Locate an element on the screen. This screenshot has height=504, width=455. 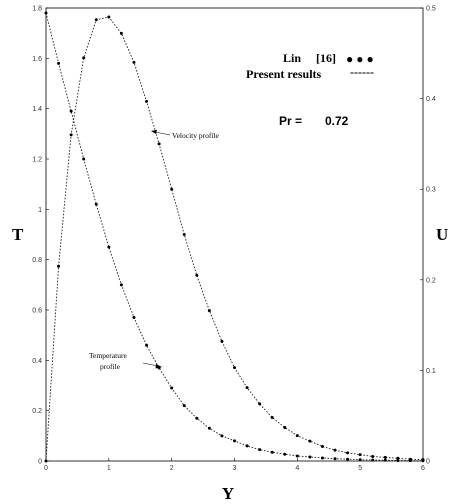
velocity-arrowhead is located at coordinates (154, 131).